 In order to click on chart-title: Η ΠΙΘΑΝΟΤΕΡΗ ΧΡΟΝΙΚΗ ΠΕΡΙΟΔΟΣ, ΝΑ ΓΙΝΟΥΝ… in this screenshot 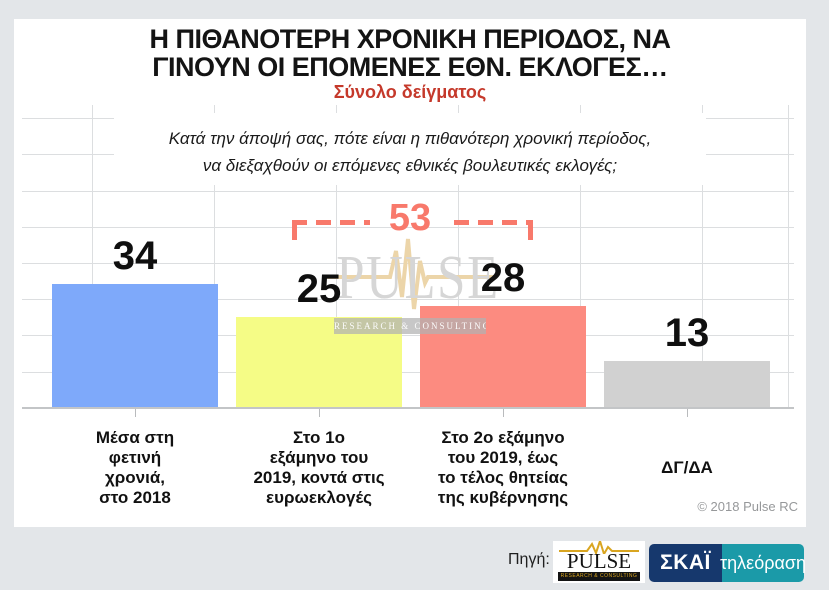, I will do `click(410, 53)`.